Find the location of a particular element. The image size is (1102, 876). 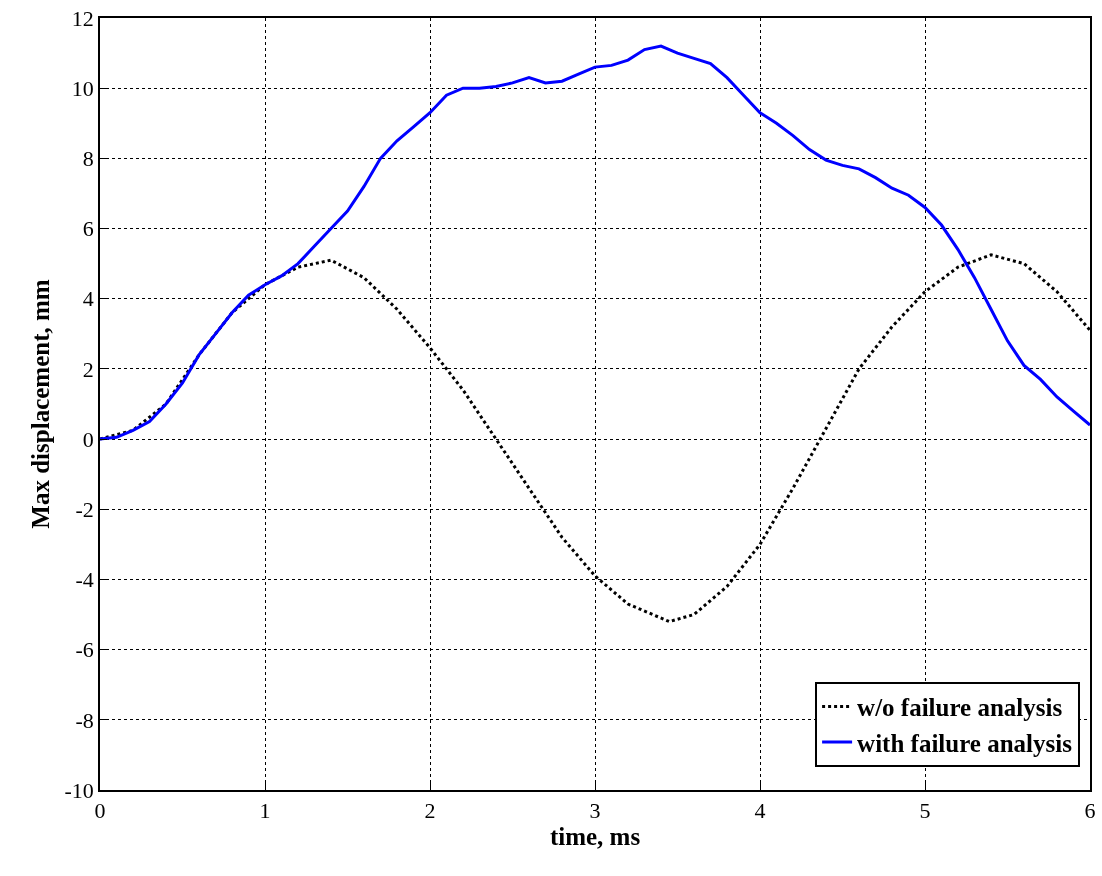

y-tick-label: 10 is located at coordinates (82, 88).